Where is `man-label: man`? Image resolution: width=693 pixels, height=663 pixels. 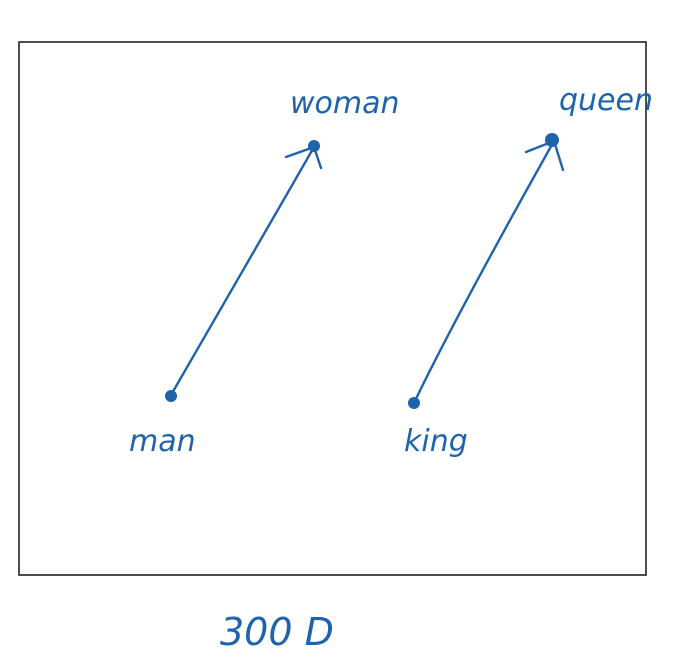 man-label: man is located at coordinates (162, 441).